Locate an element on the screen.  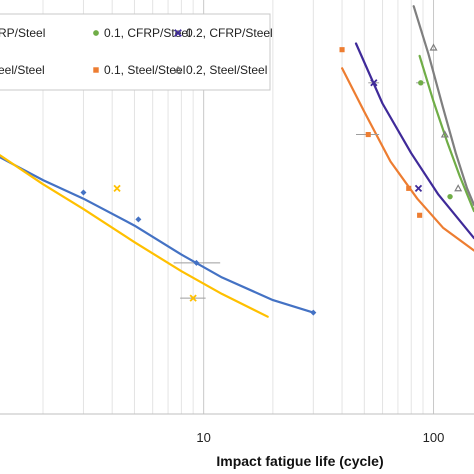
legend-label: eel/Steel is located at coordinates (22, 70).